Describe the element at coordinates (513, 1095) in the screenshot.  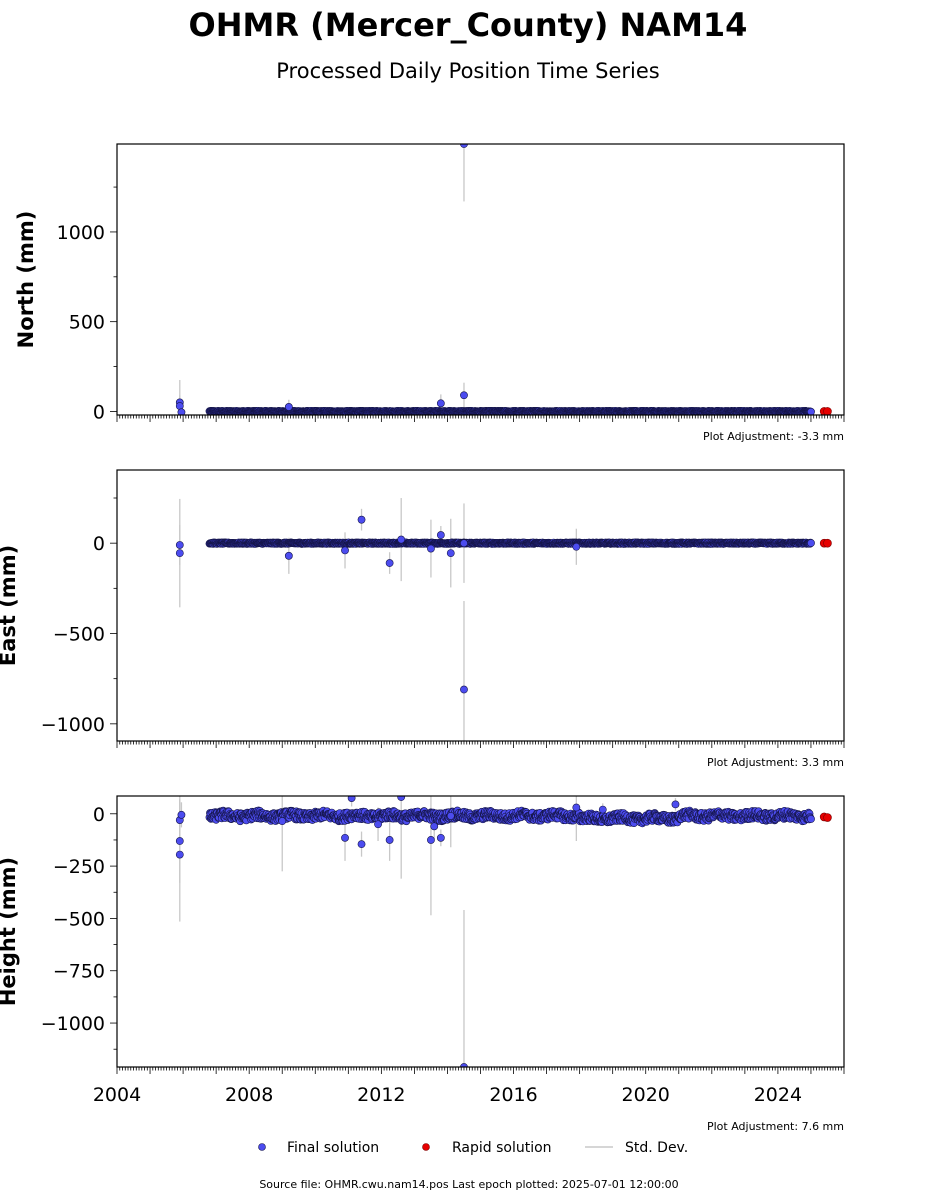
I see `x-tick-label: 2016` at that location.